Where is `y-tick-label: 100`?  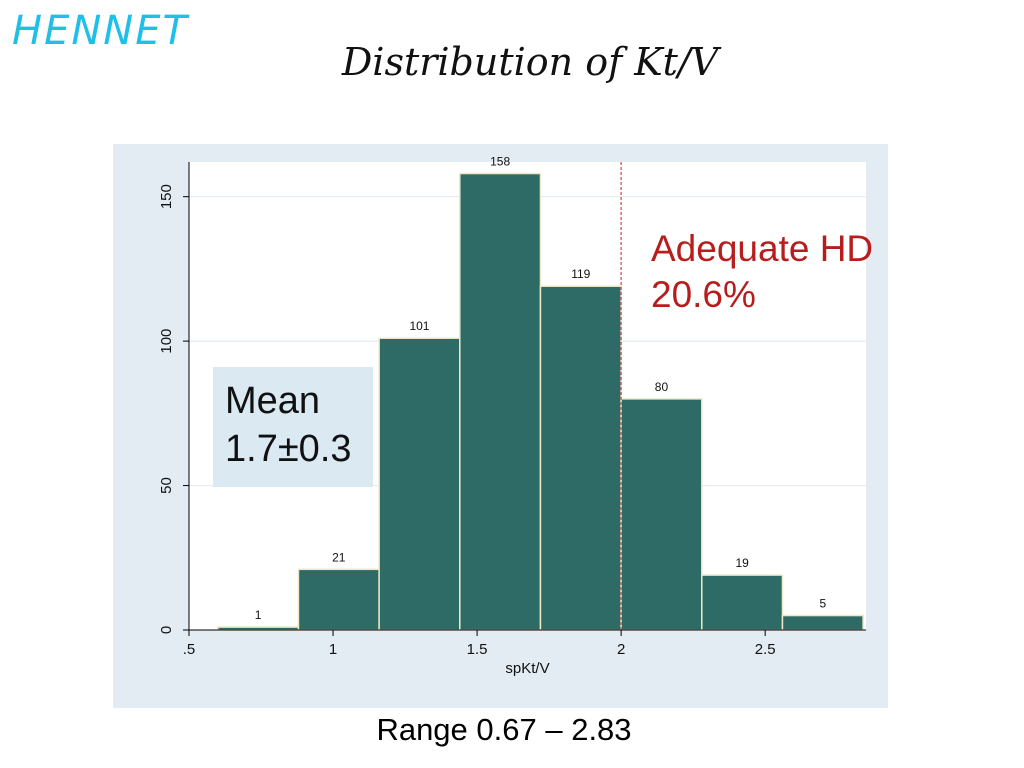
y-tick-label: 100 is located at coordinates (166, 341).